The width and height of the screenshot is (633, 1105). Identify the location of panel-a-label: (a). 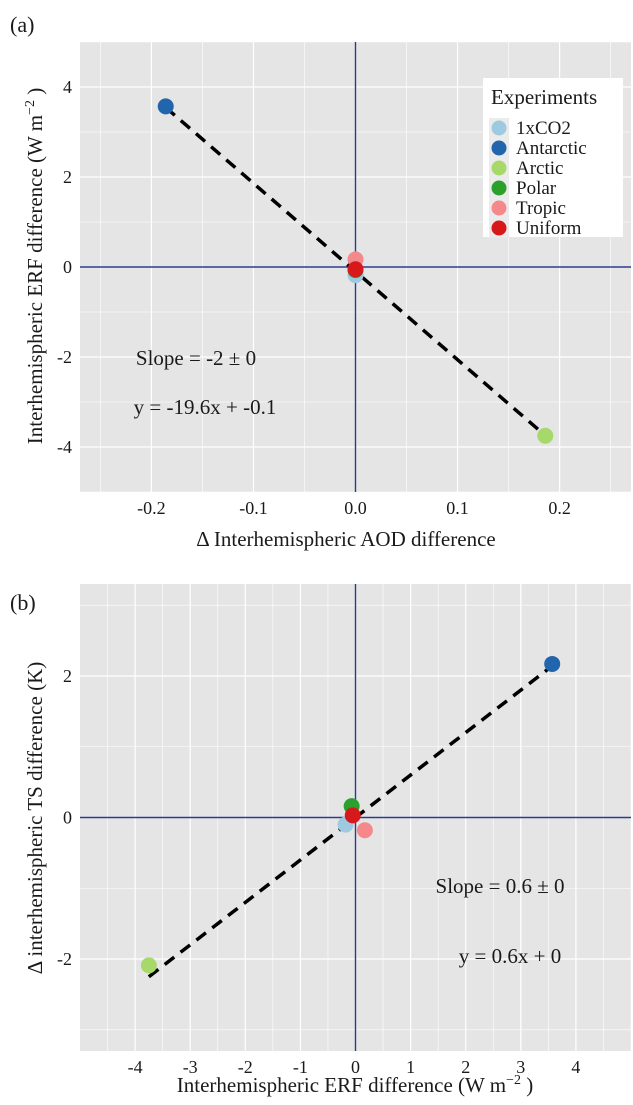
(22, 24).